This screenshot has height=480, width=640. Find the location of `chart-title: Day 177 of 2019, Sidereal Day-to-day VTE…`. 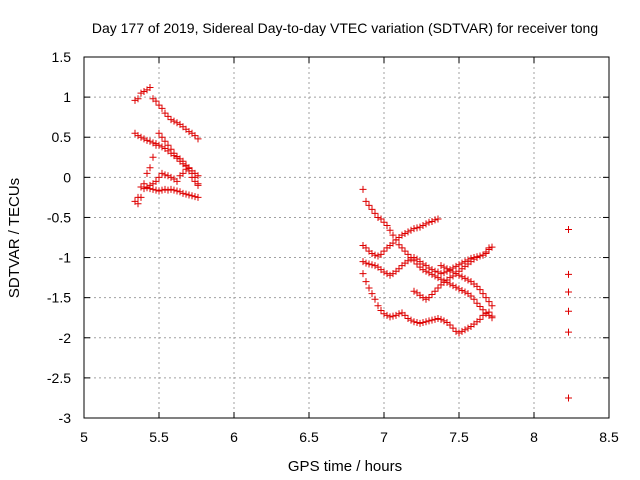

chart-title: Day 177 of 2019, Sidereal Day-to-day VTE… is located at coordinates (345, 28).